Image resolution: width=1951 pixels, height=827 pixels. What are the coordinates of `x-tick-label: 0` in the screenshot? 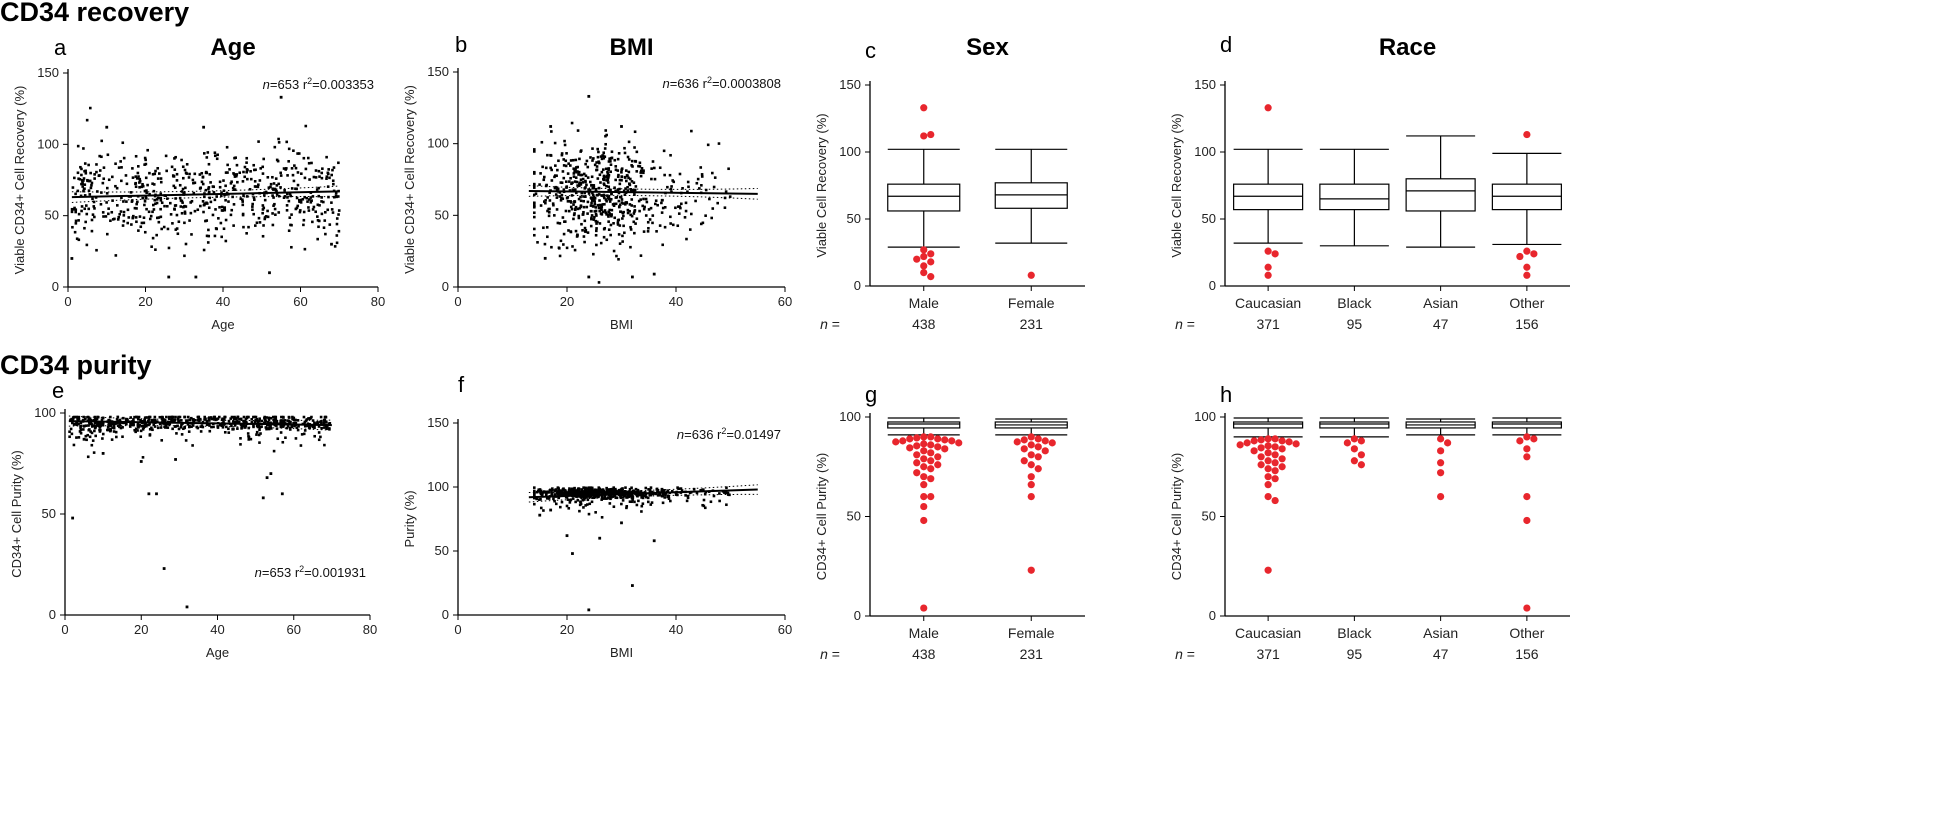 It's located at (67, 301).